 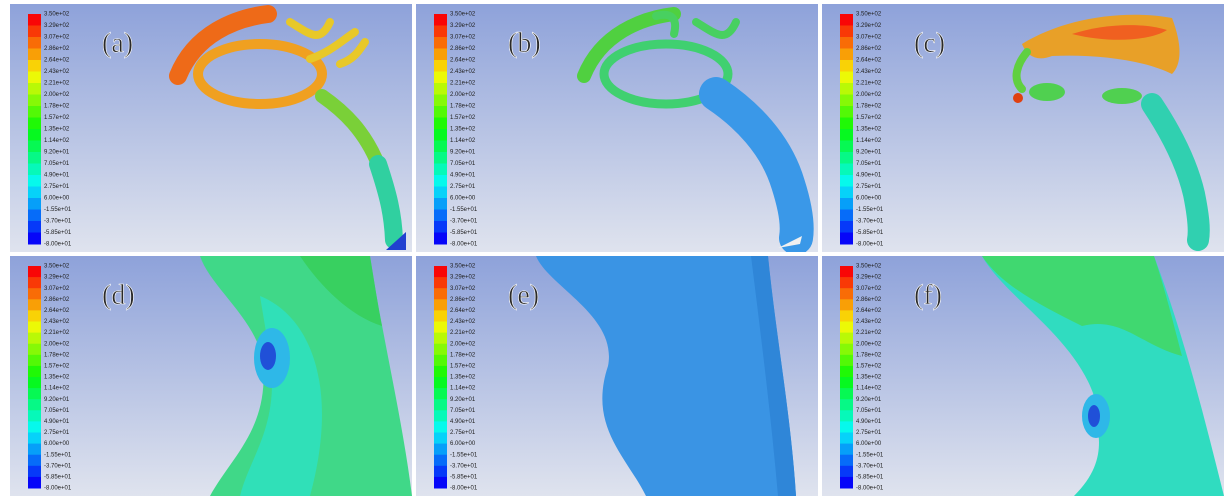 What do you see at coordinates (57, 61) in the screenshot?
I see `colorbar-label: 2.64e+02` at bounding box center [57, 61].